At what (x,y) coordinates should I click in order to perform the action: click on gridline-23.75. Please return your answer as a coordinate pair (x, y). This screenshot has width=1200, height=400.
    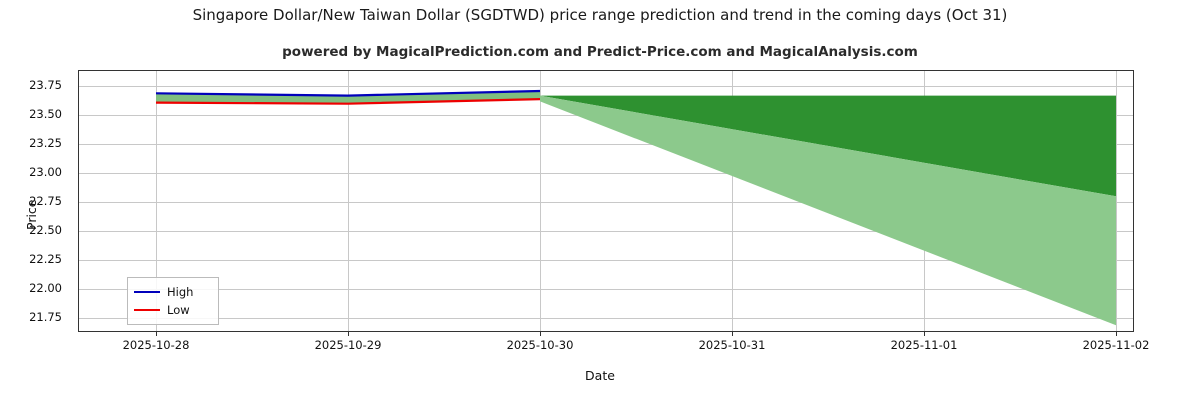
    Looking at the image, I should click on (606, 86).